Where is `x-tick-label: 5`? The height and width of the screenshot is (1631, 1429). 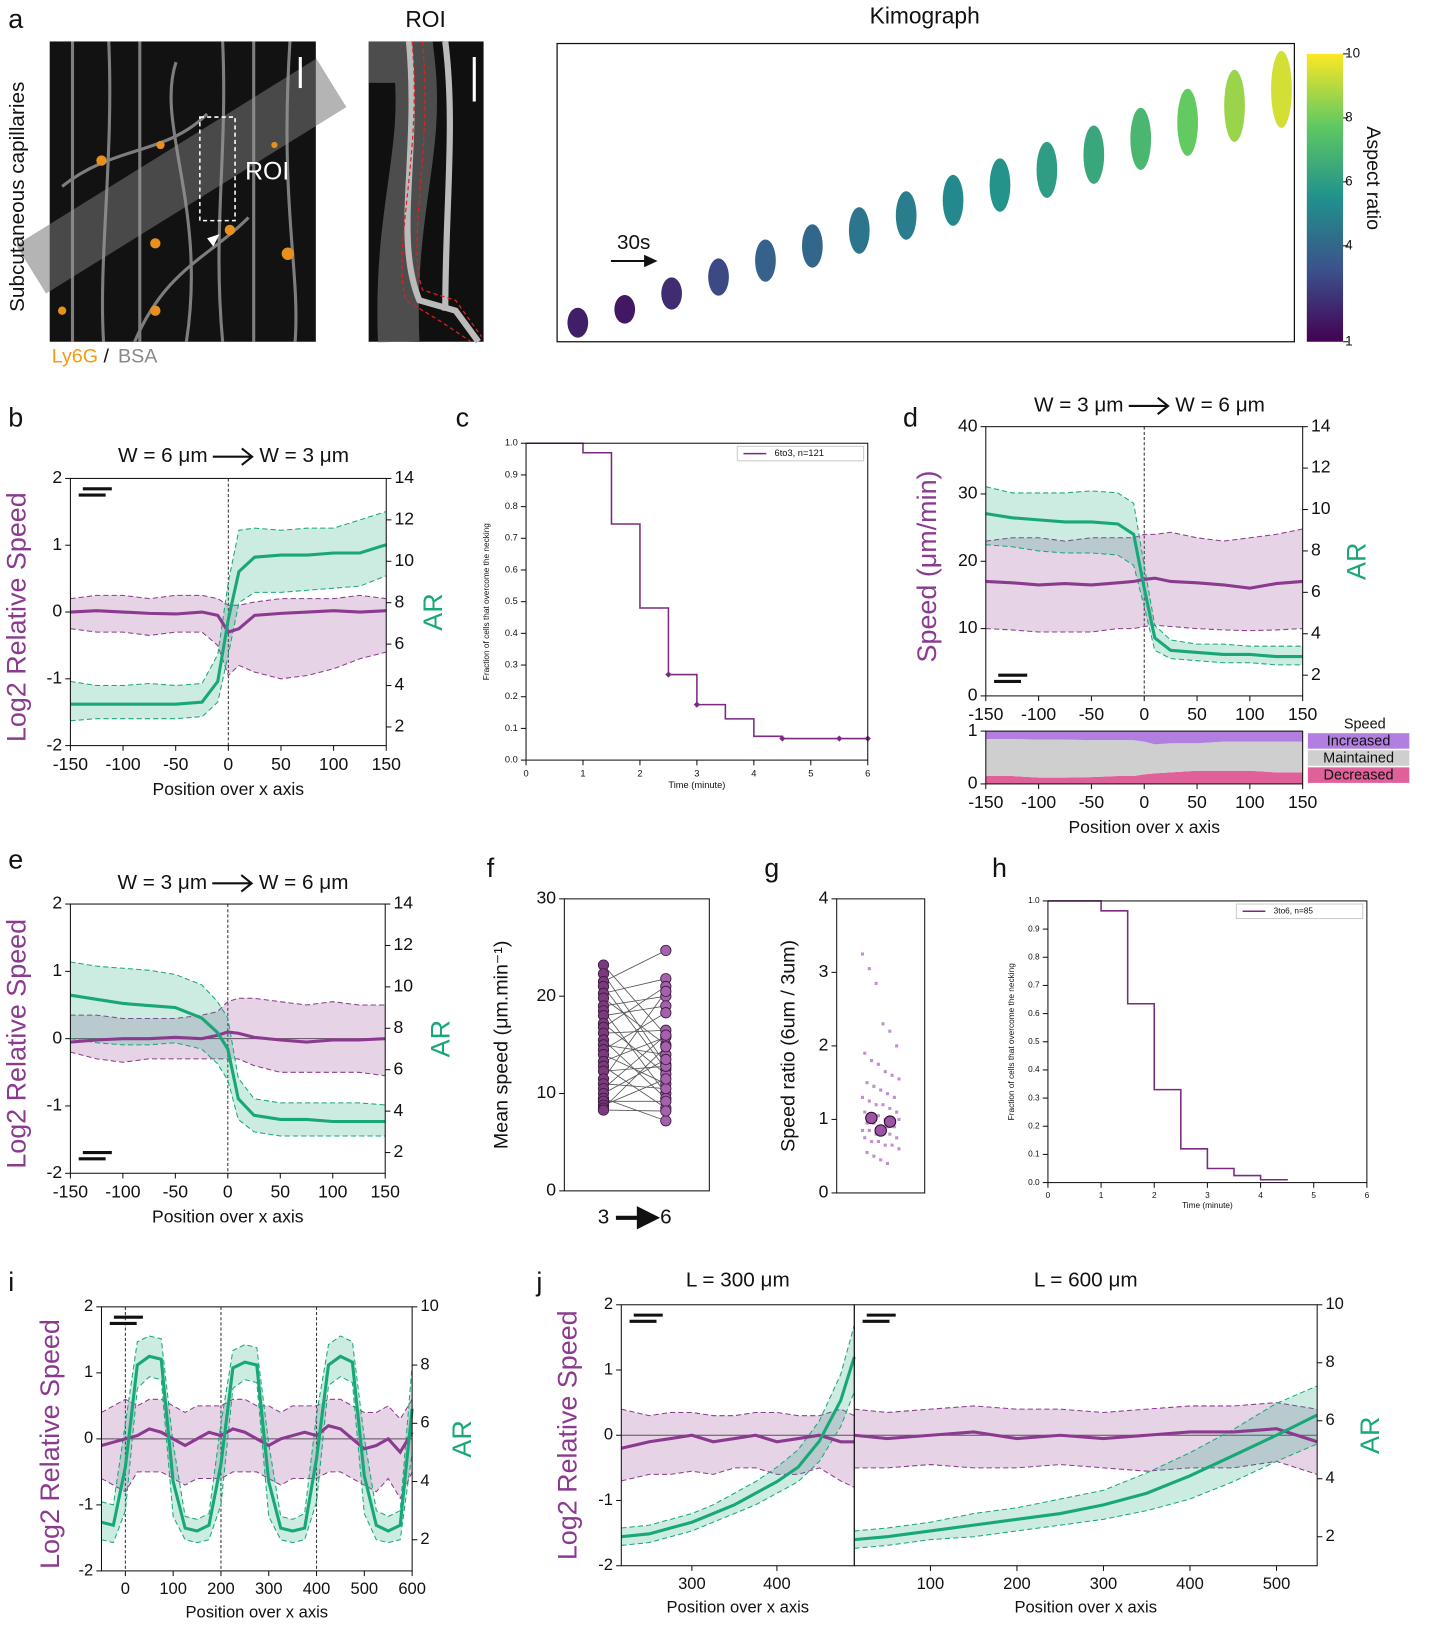
x-tick-label: 5 is located at coordinates (1313, 1195).